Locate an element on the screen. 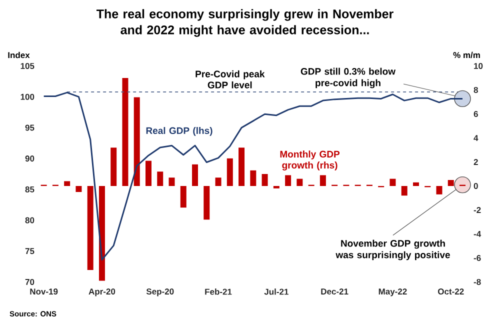  y2-tick-label: -2 is located at coordinates (477, 210).